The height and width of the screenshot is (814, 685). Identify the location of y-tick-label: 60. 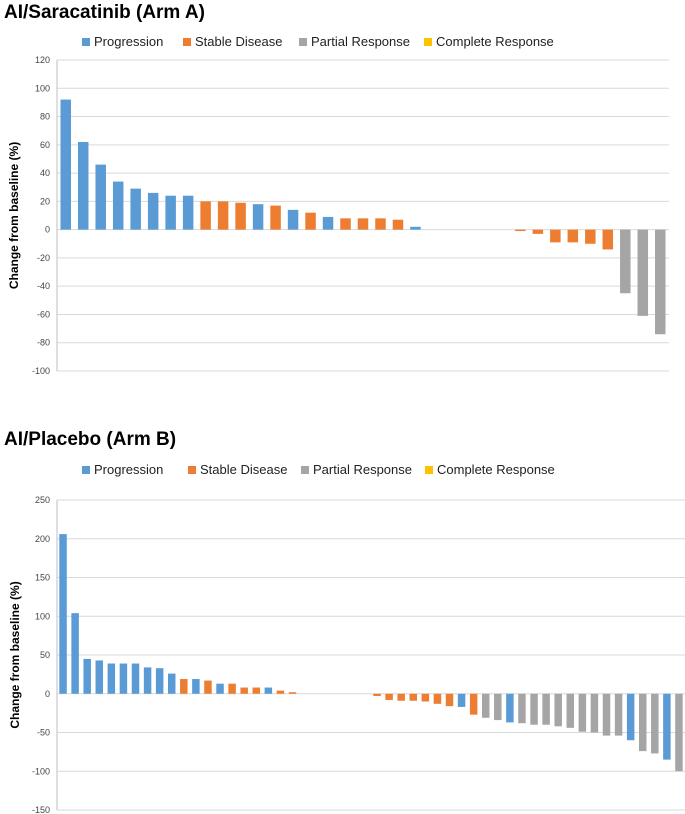
(45, 145).